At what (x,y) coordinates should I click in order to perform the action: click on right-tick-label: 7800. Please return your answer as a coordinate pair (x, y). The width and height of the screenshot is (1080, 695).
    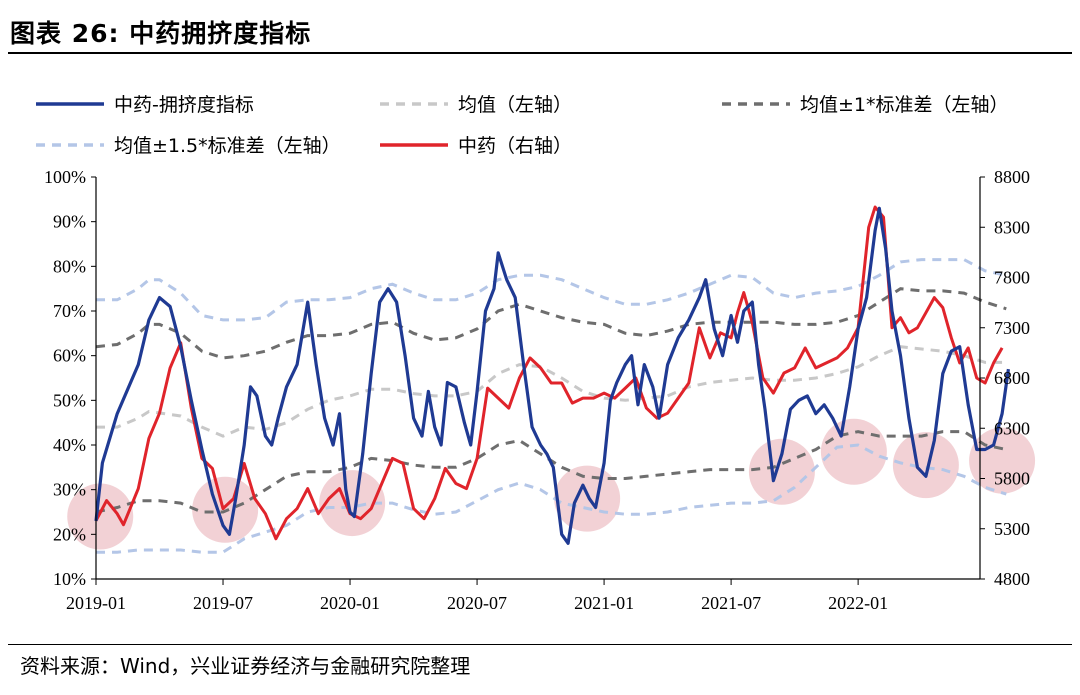
    Looking at the image, I should click on (1012, 278).